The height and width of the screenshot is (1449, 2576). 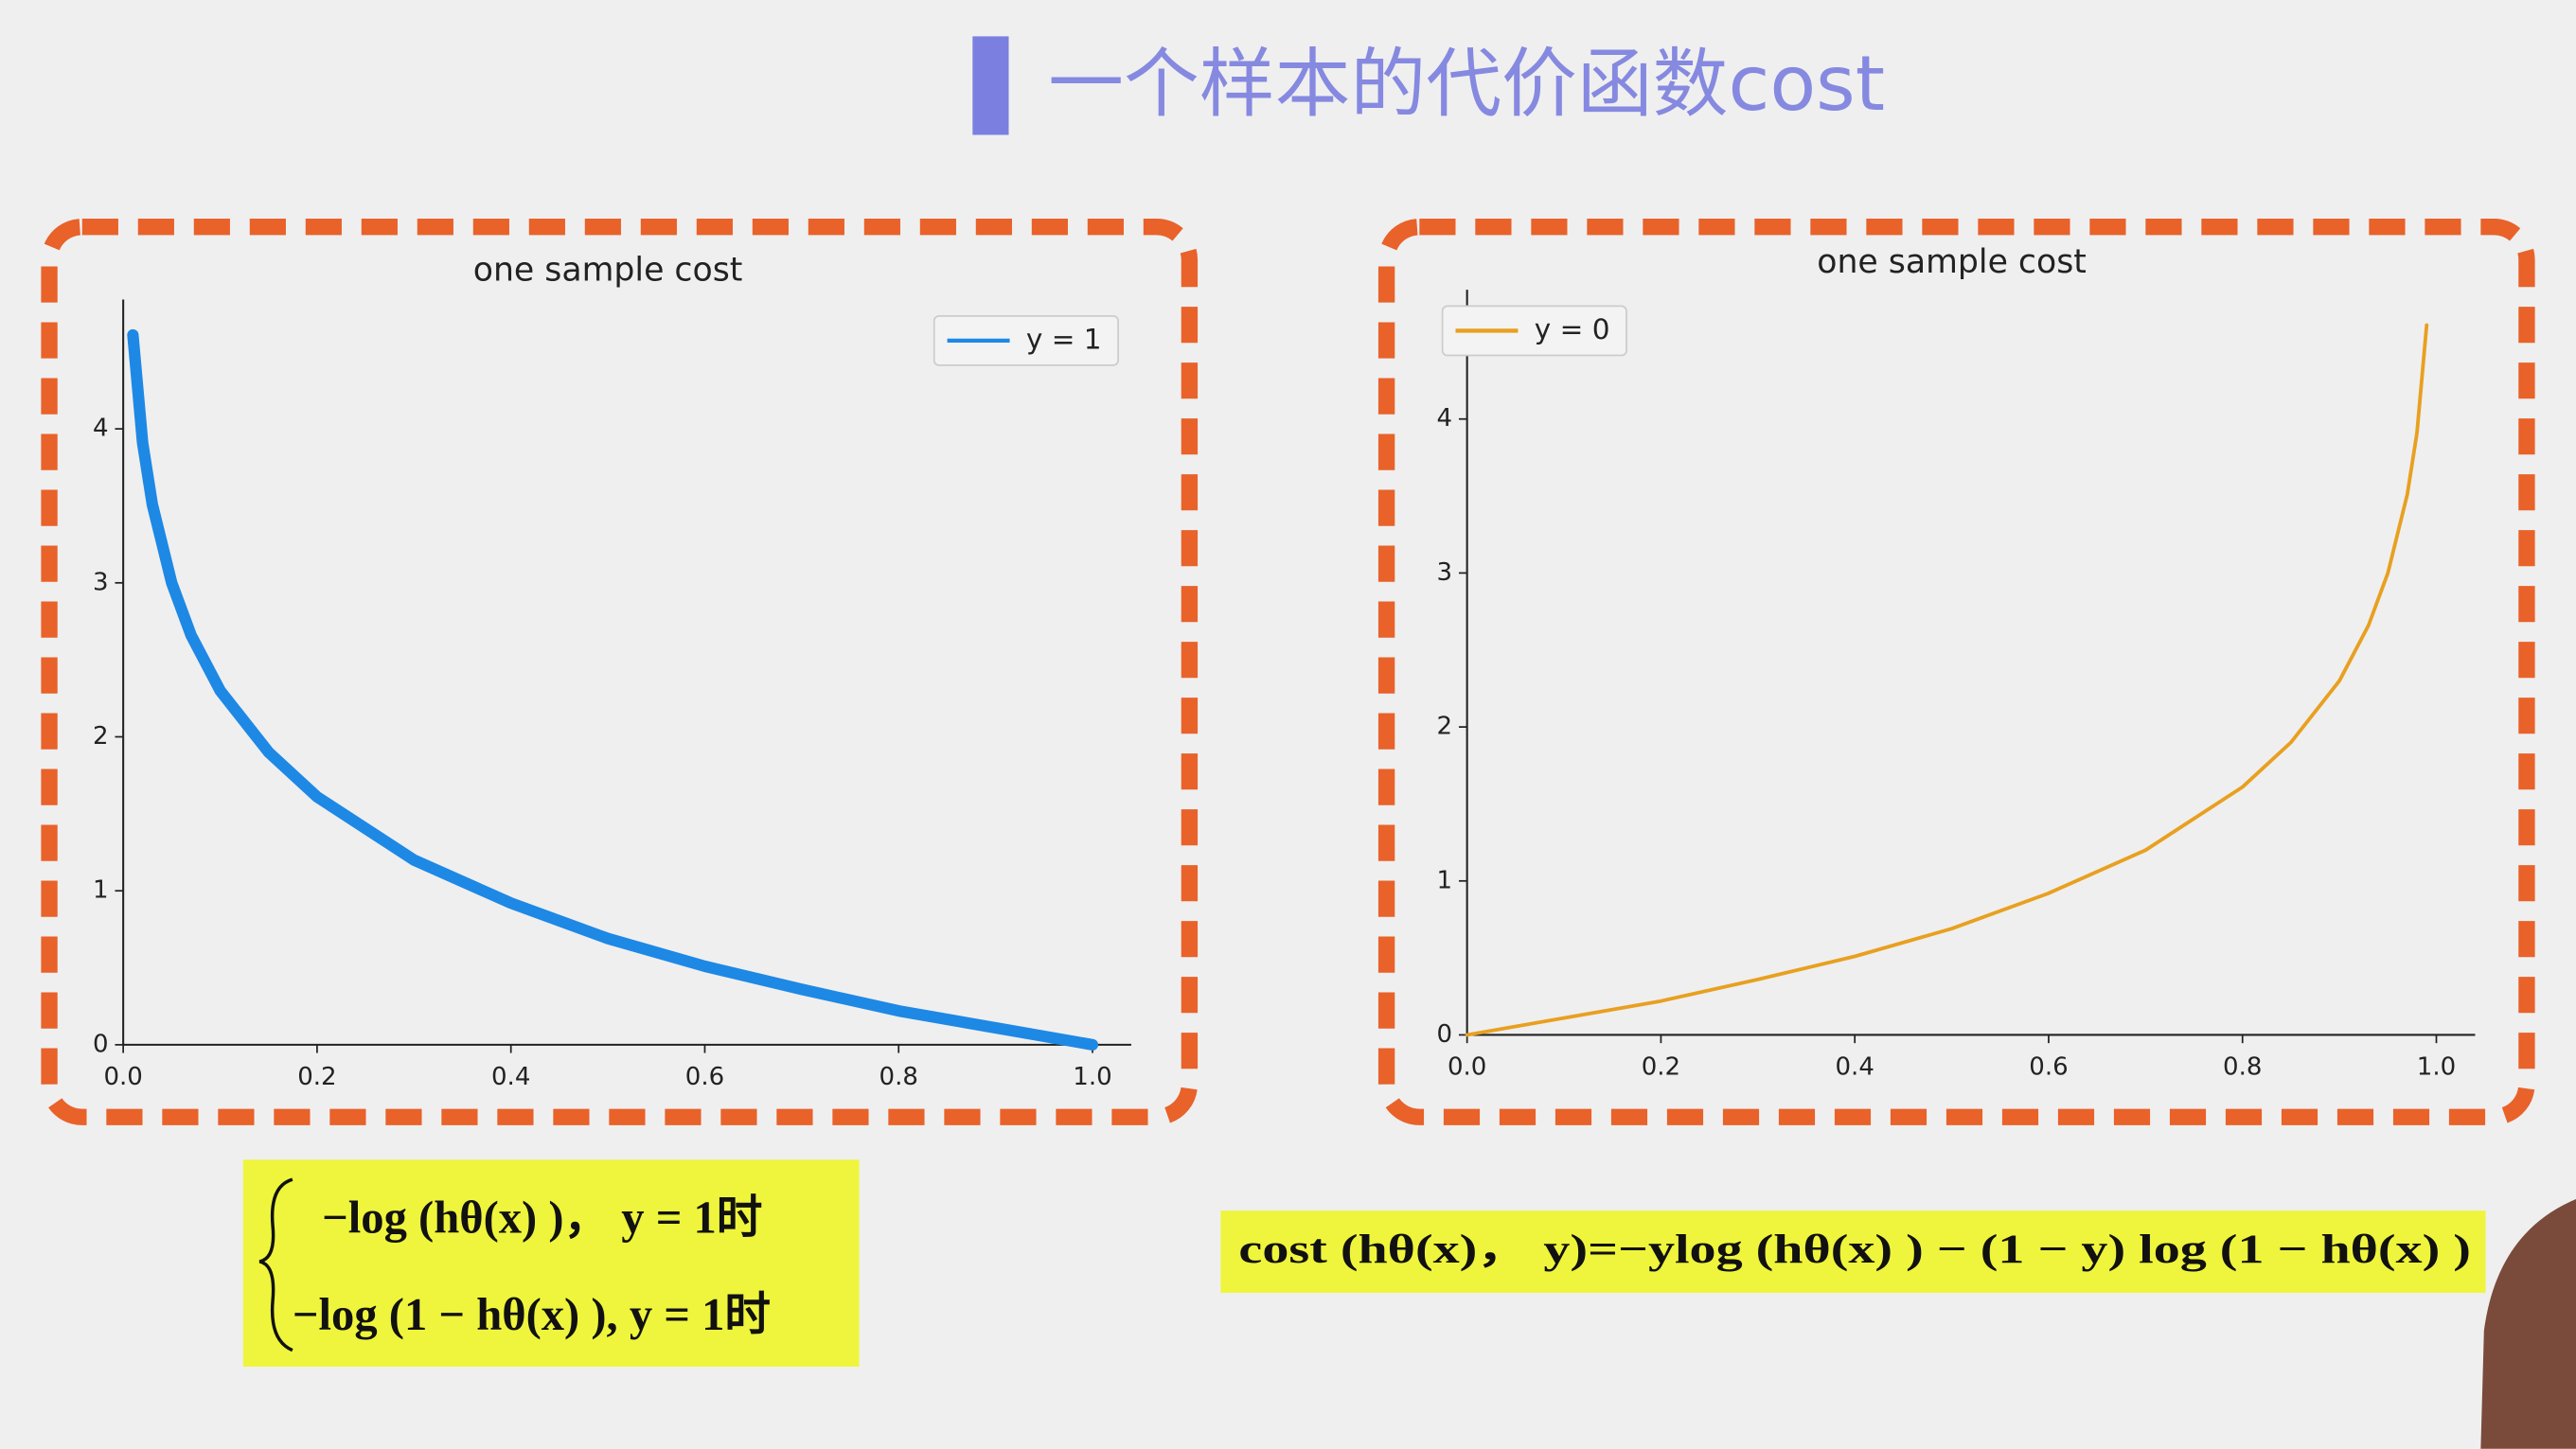 What do you see at coordinates (1064, 339) in the screenshot?
I see `legend-label: y = 1` at bounding box center [1064, 339].